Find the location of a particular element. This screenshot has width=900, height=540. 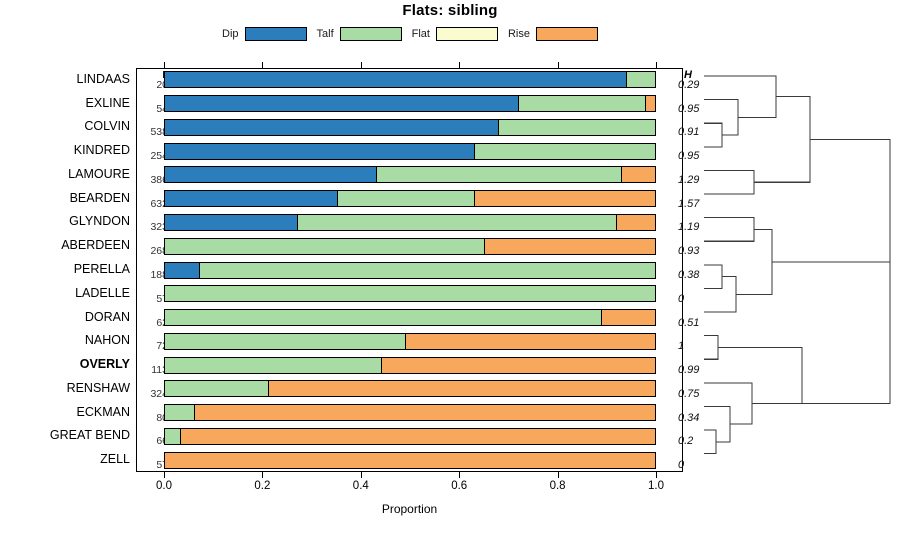

h-value: 0 is located at coordinates (681, 465).